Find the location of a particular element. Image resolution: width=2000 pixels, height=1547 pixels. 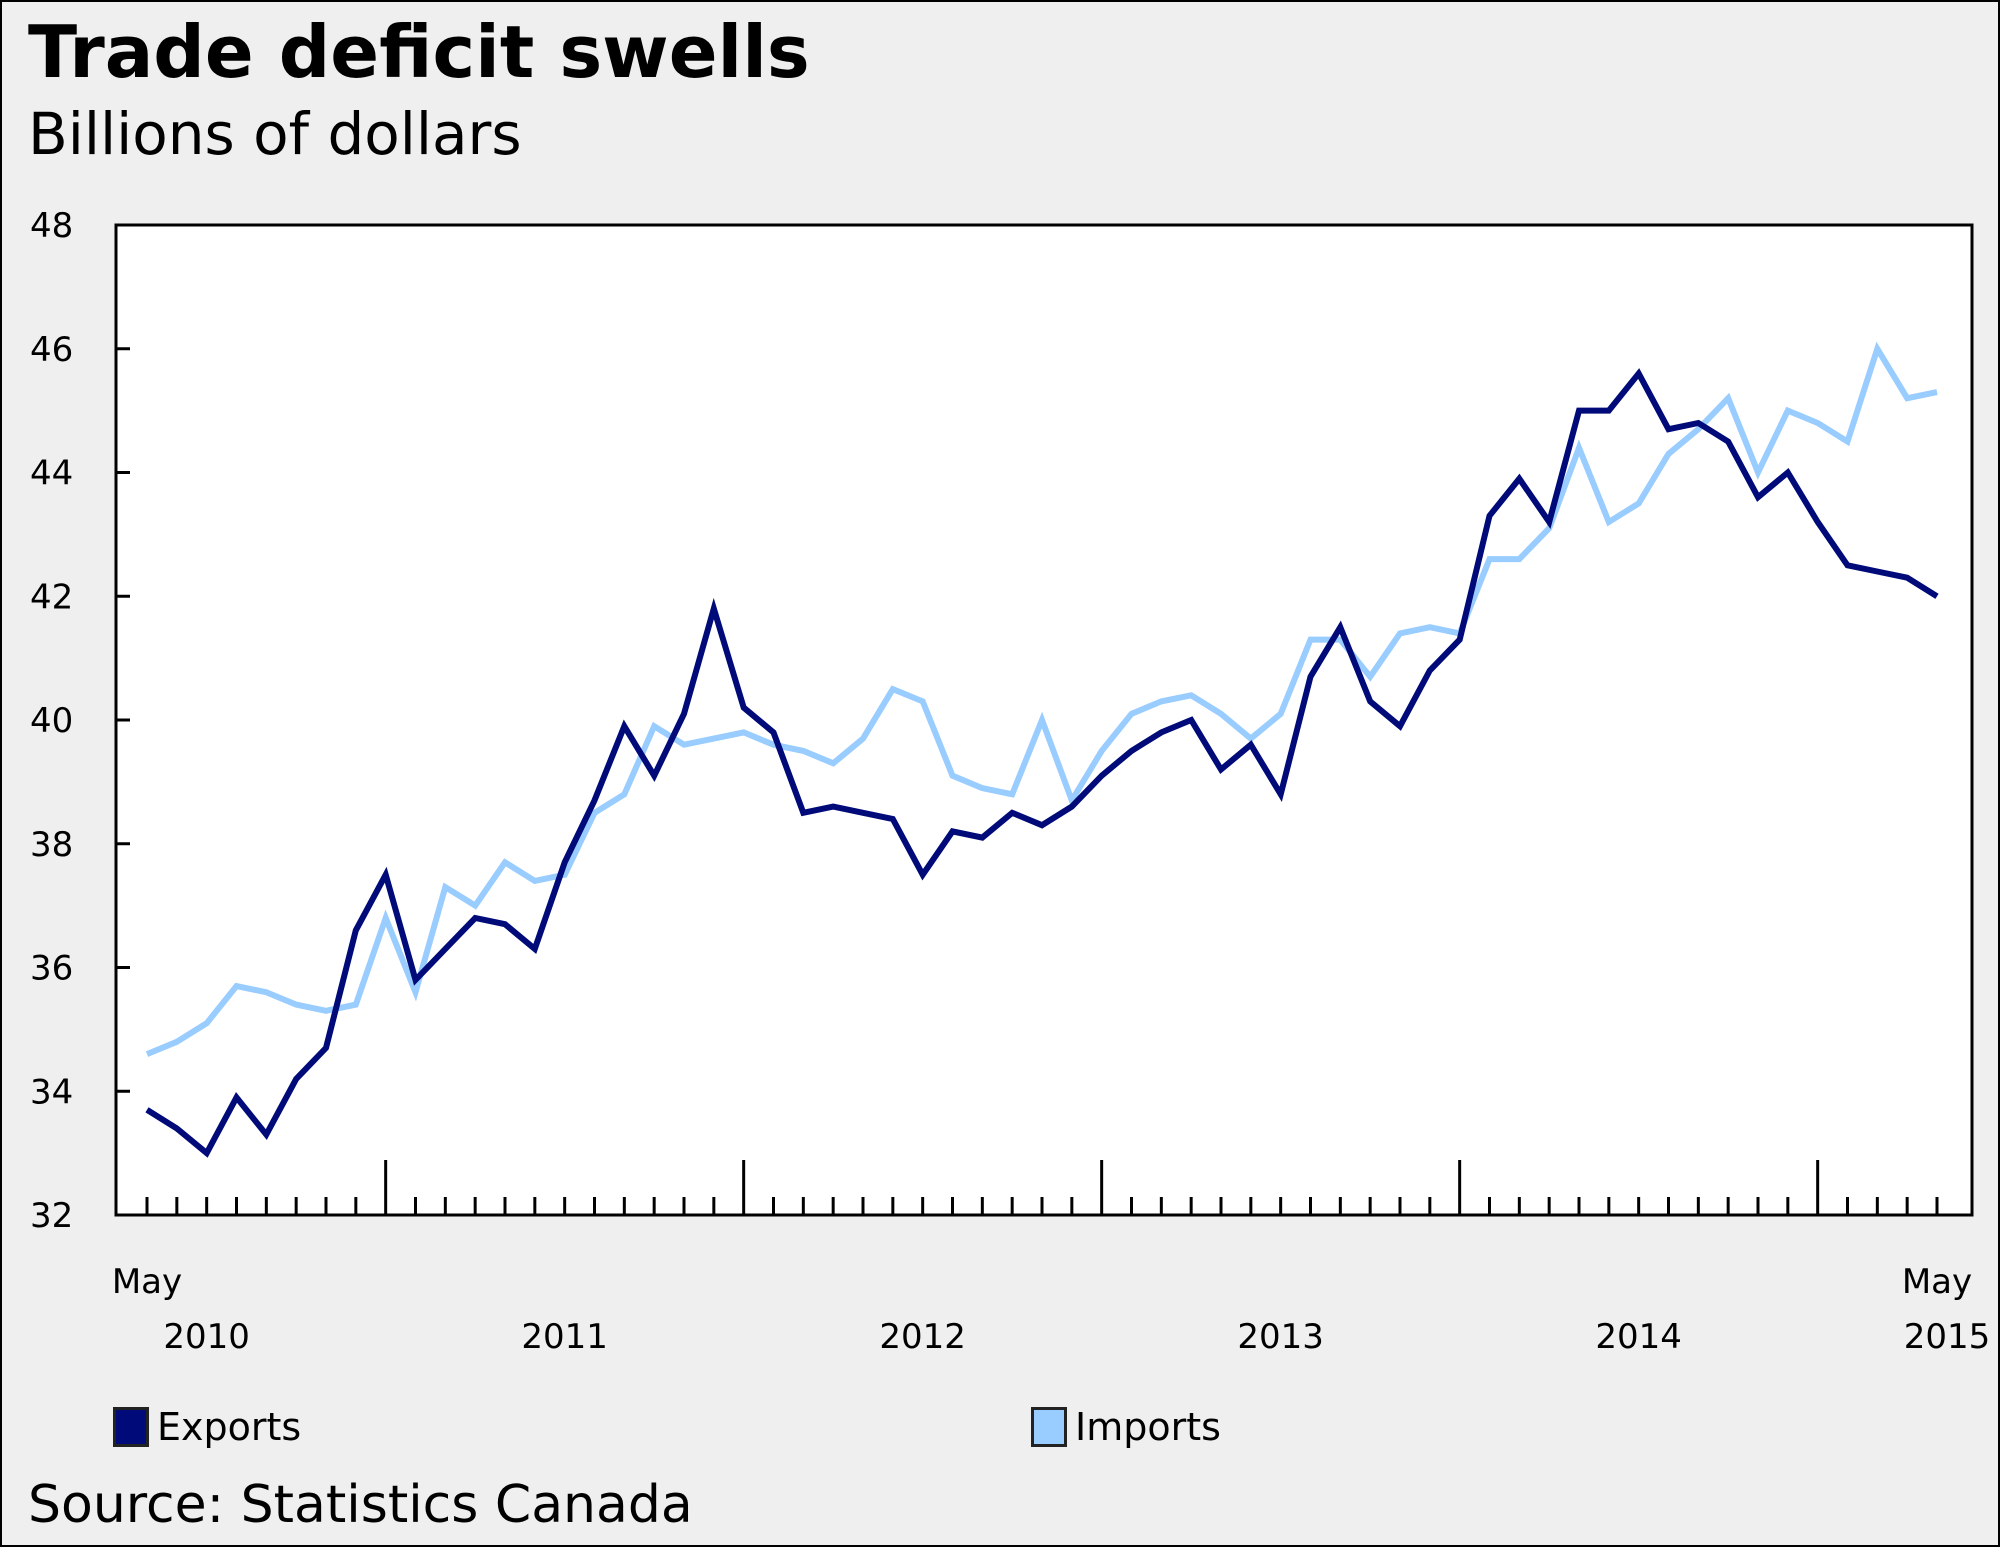

x-tick-year-label: 2010 is located at coordinates (206, 1337).